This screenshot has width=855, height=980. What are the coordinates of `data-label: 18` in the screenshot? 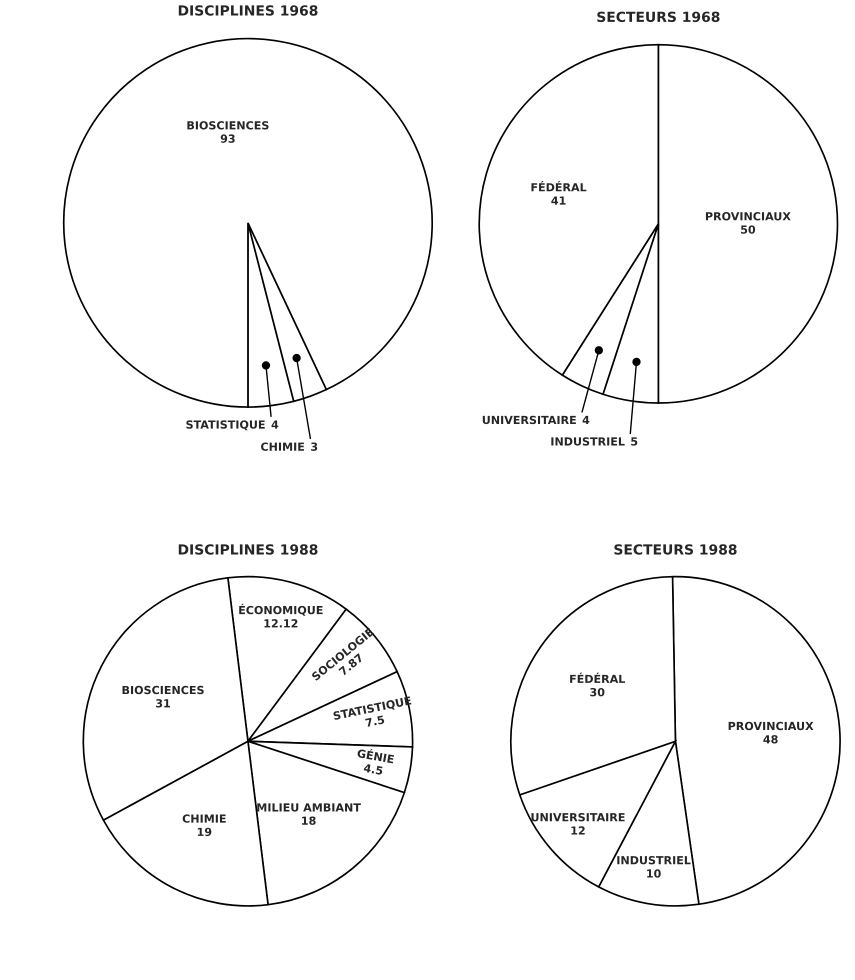 It's located at (309, 820).